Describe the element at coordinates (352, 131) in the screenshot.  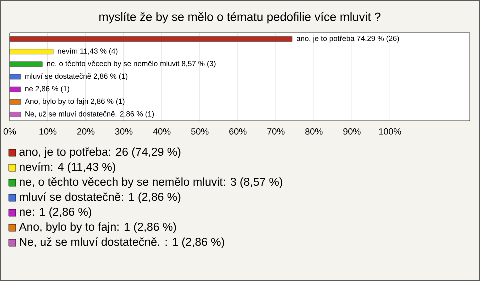
I see `x-tick-label: 90%` at that location.